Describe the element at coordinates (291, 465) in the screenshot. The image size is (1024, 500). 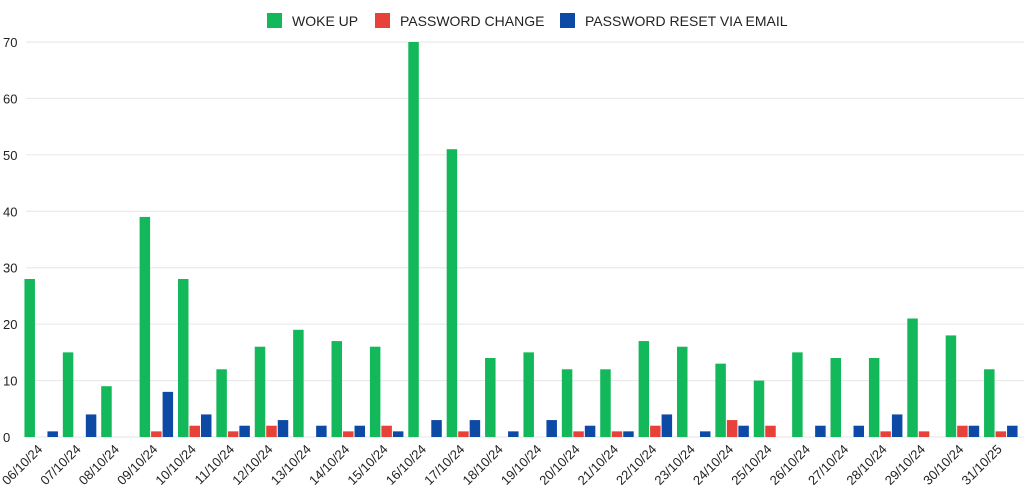
I see `x-tick-label: 13/10/24` at that location.